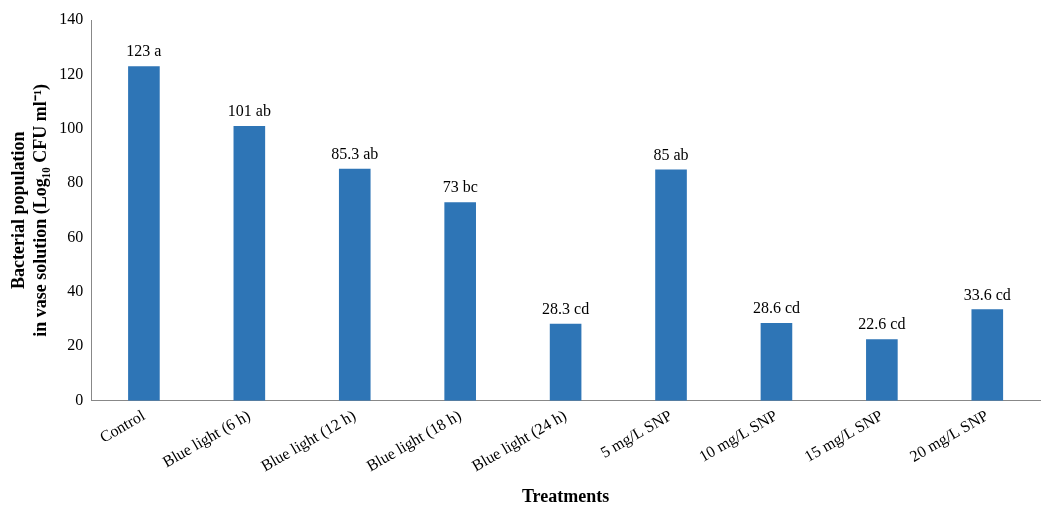  I want to click on data-label: 28.6 cd, so click(776, 308).